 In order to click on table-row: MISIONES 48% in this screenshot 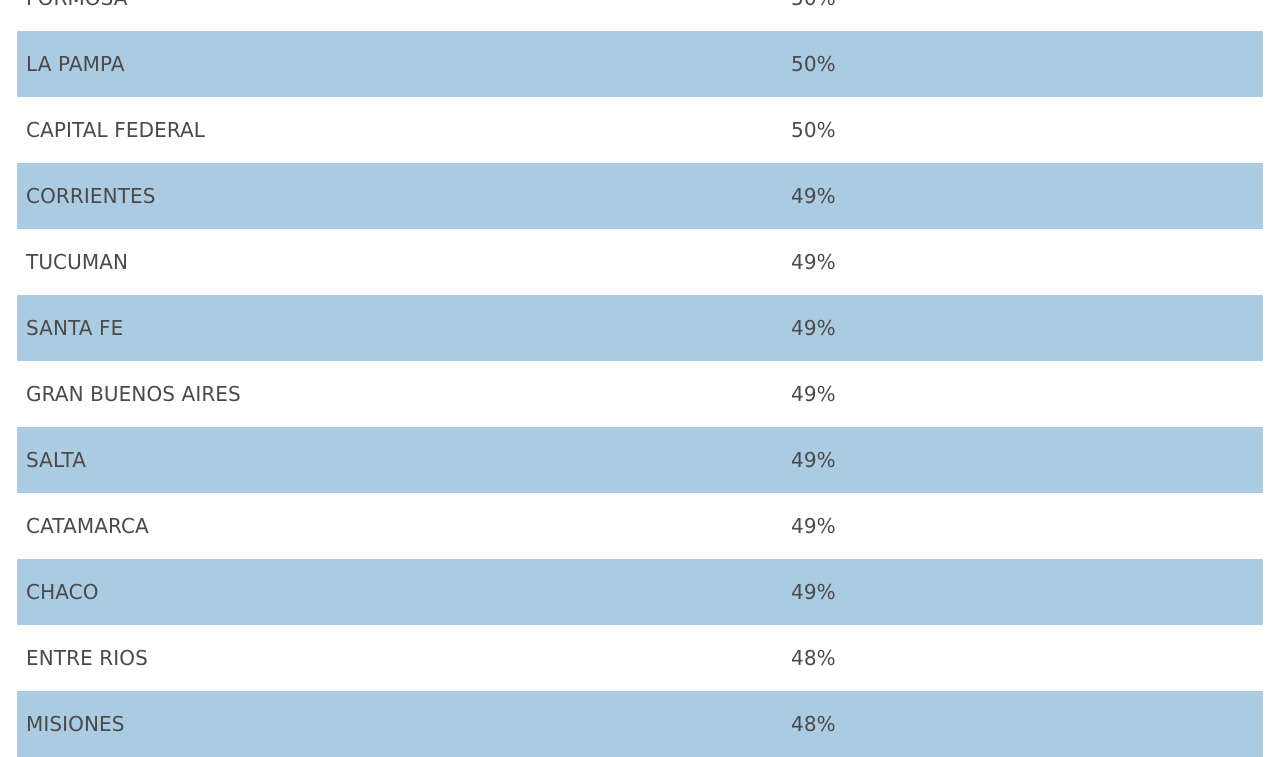, I will do `click(640, 724)`.